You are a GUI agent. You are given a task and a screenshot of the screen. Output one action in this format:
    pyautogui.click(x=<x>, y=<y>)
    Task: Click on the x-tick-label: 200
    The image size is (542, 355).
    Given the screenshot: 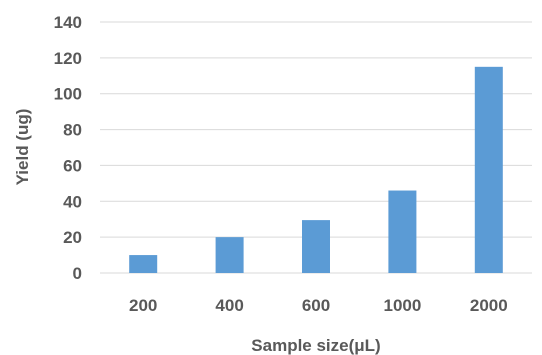 What is the action you would take?
    pyautogui.click(x=143, y=305)
    